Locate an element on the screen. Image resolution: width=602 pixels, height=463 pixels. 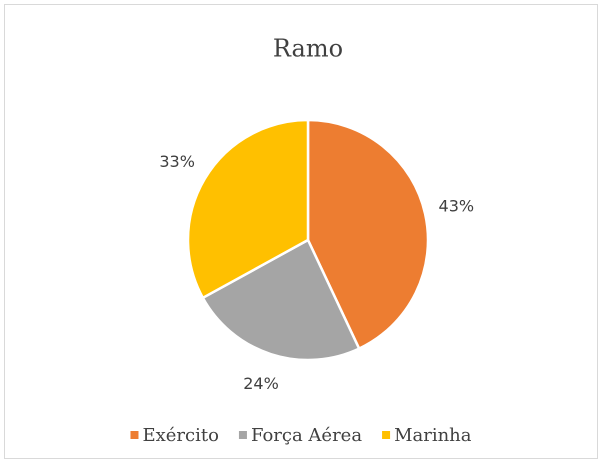
legend-label: Força Aérea is located at coordinates (306, 435).